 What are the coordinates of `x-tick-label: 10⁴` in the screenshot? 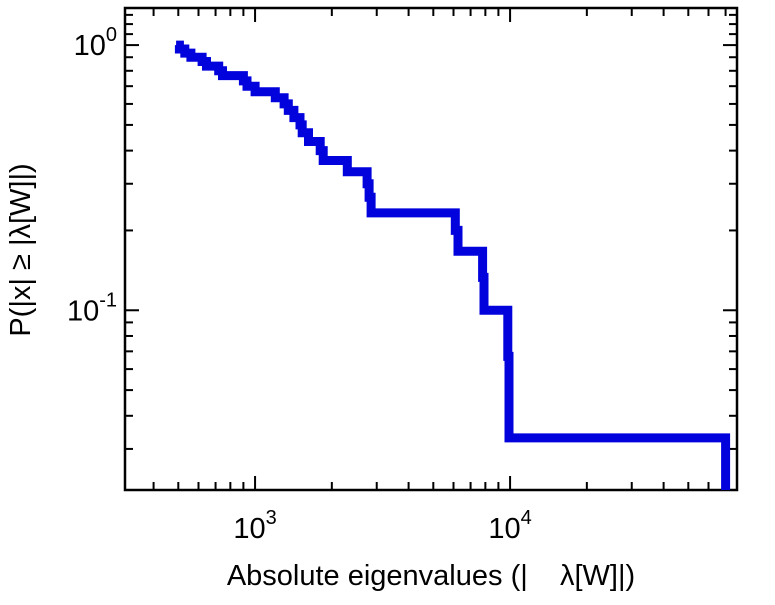 It's located at (509, 526).